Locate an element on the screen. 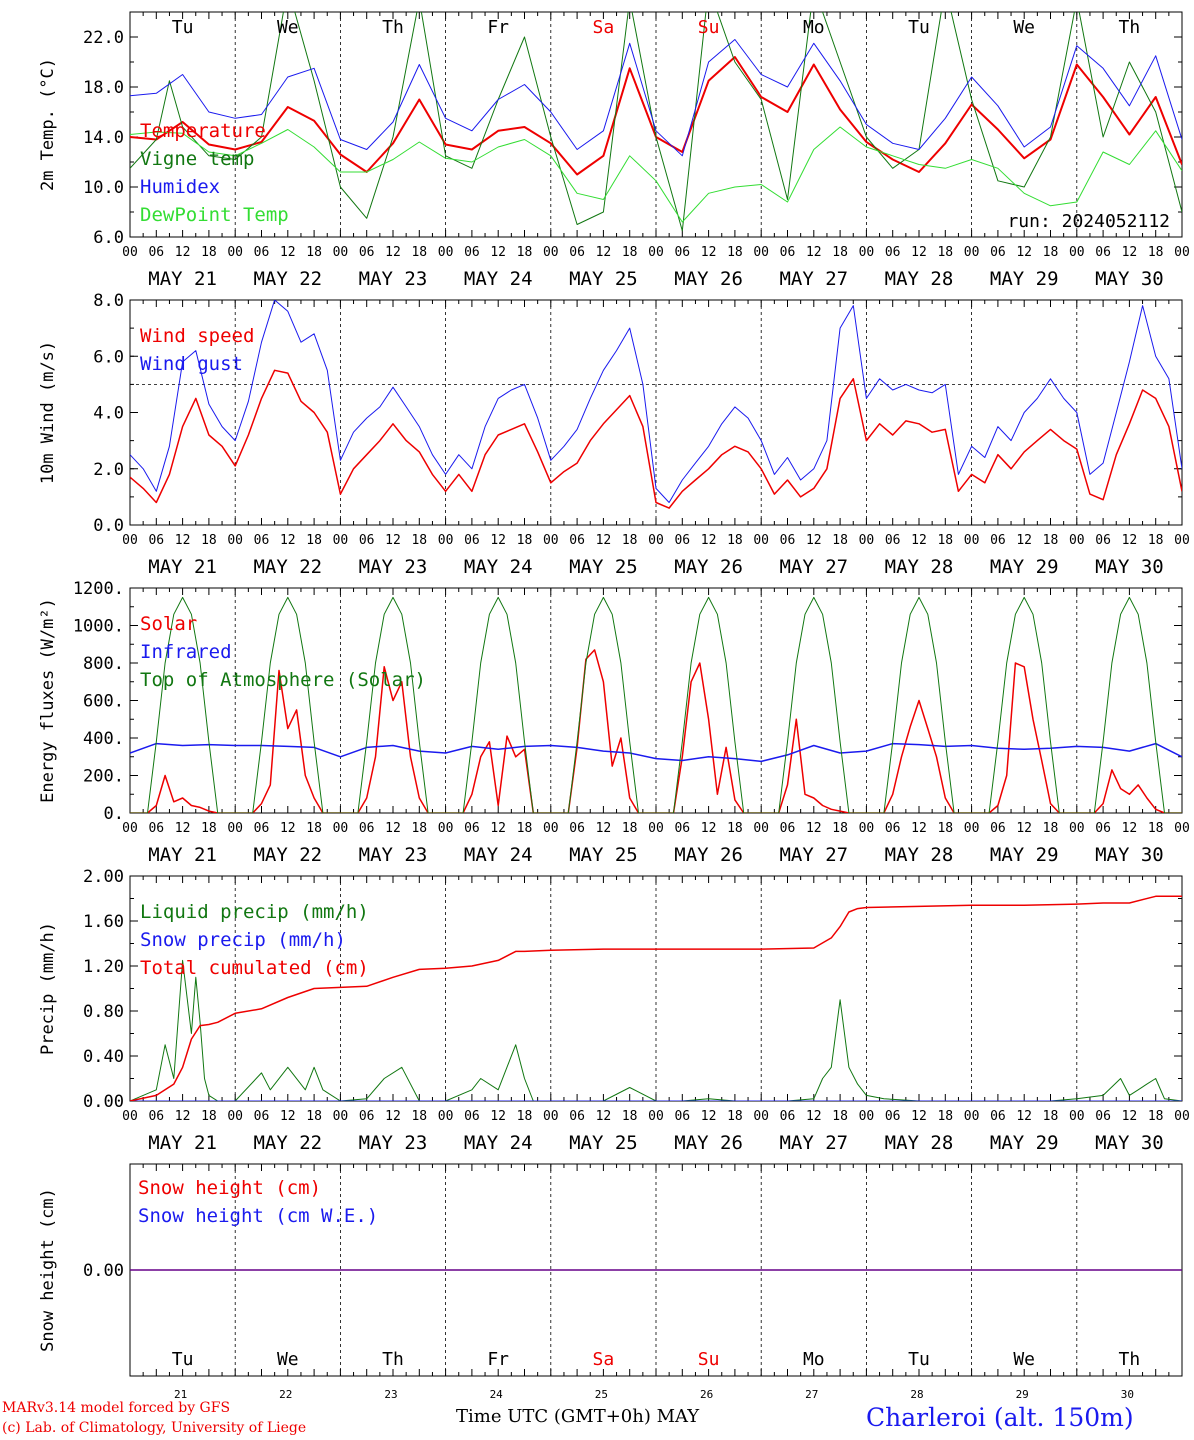 Image resolution: width=1194 pixels, height=1440 pixels. y-tick-label: 0. is located at coordinates (114, 814).